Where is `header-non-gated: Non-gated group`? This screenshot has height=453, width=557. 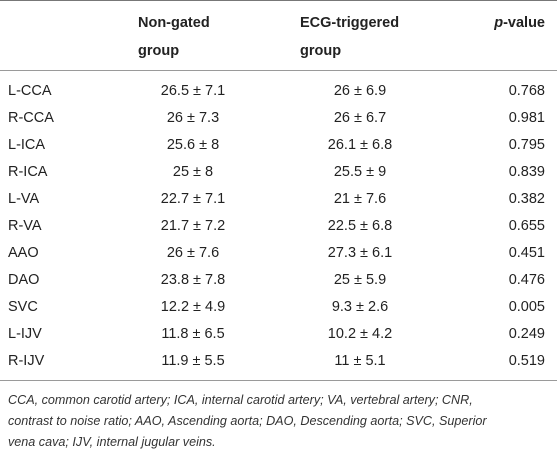
header-non-gated: Non-gated group is located at coordinates (210, 37).